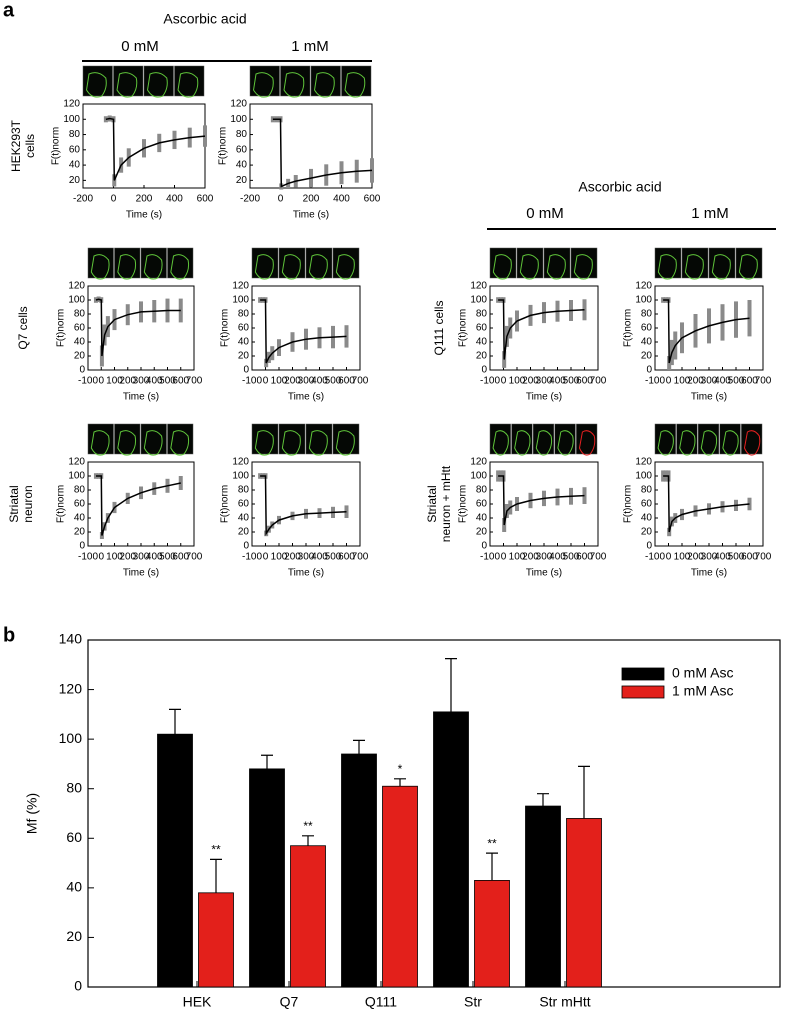  What do you see at coordinates (643, 692) in the screenshot?
I see `legend-swatch` at bounding box center [643, 692].